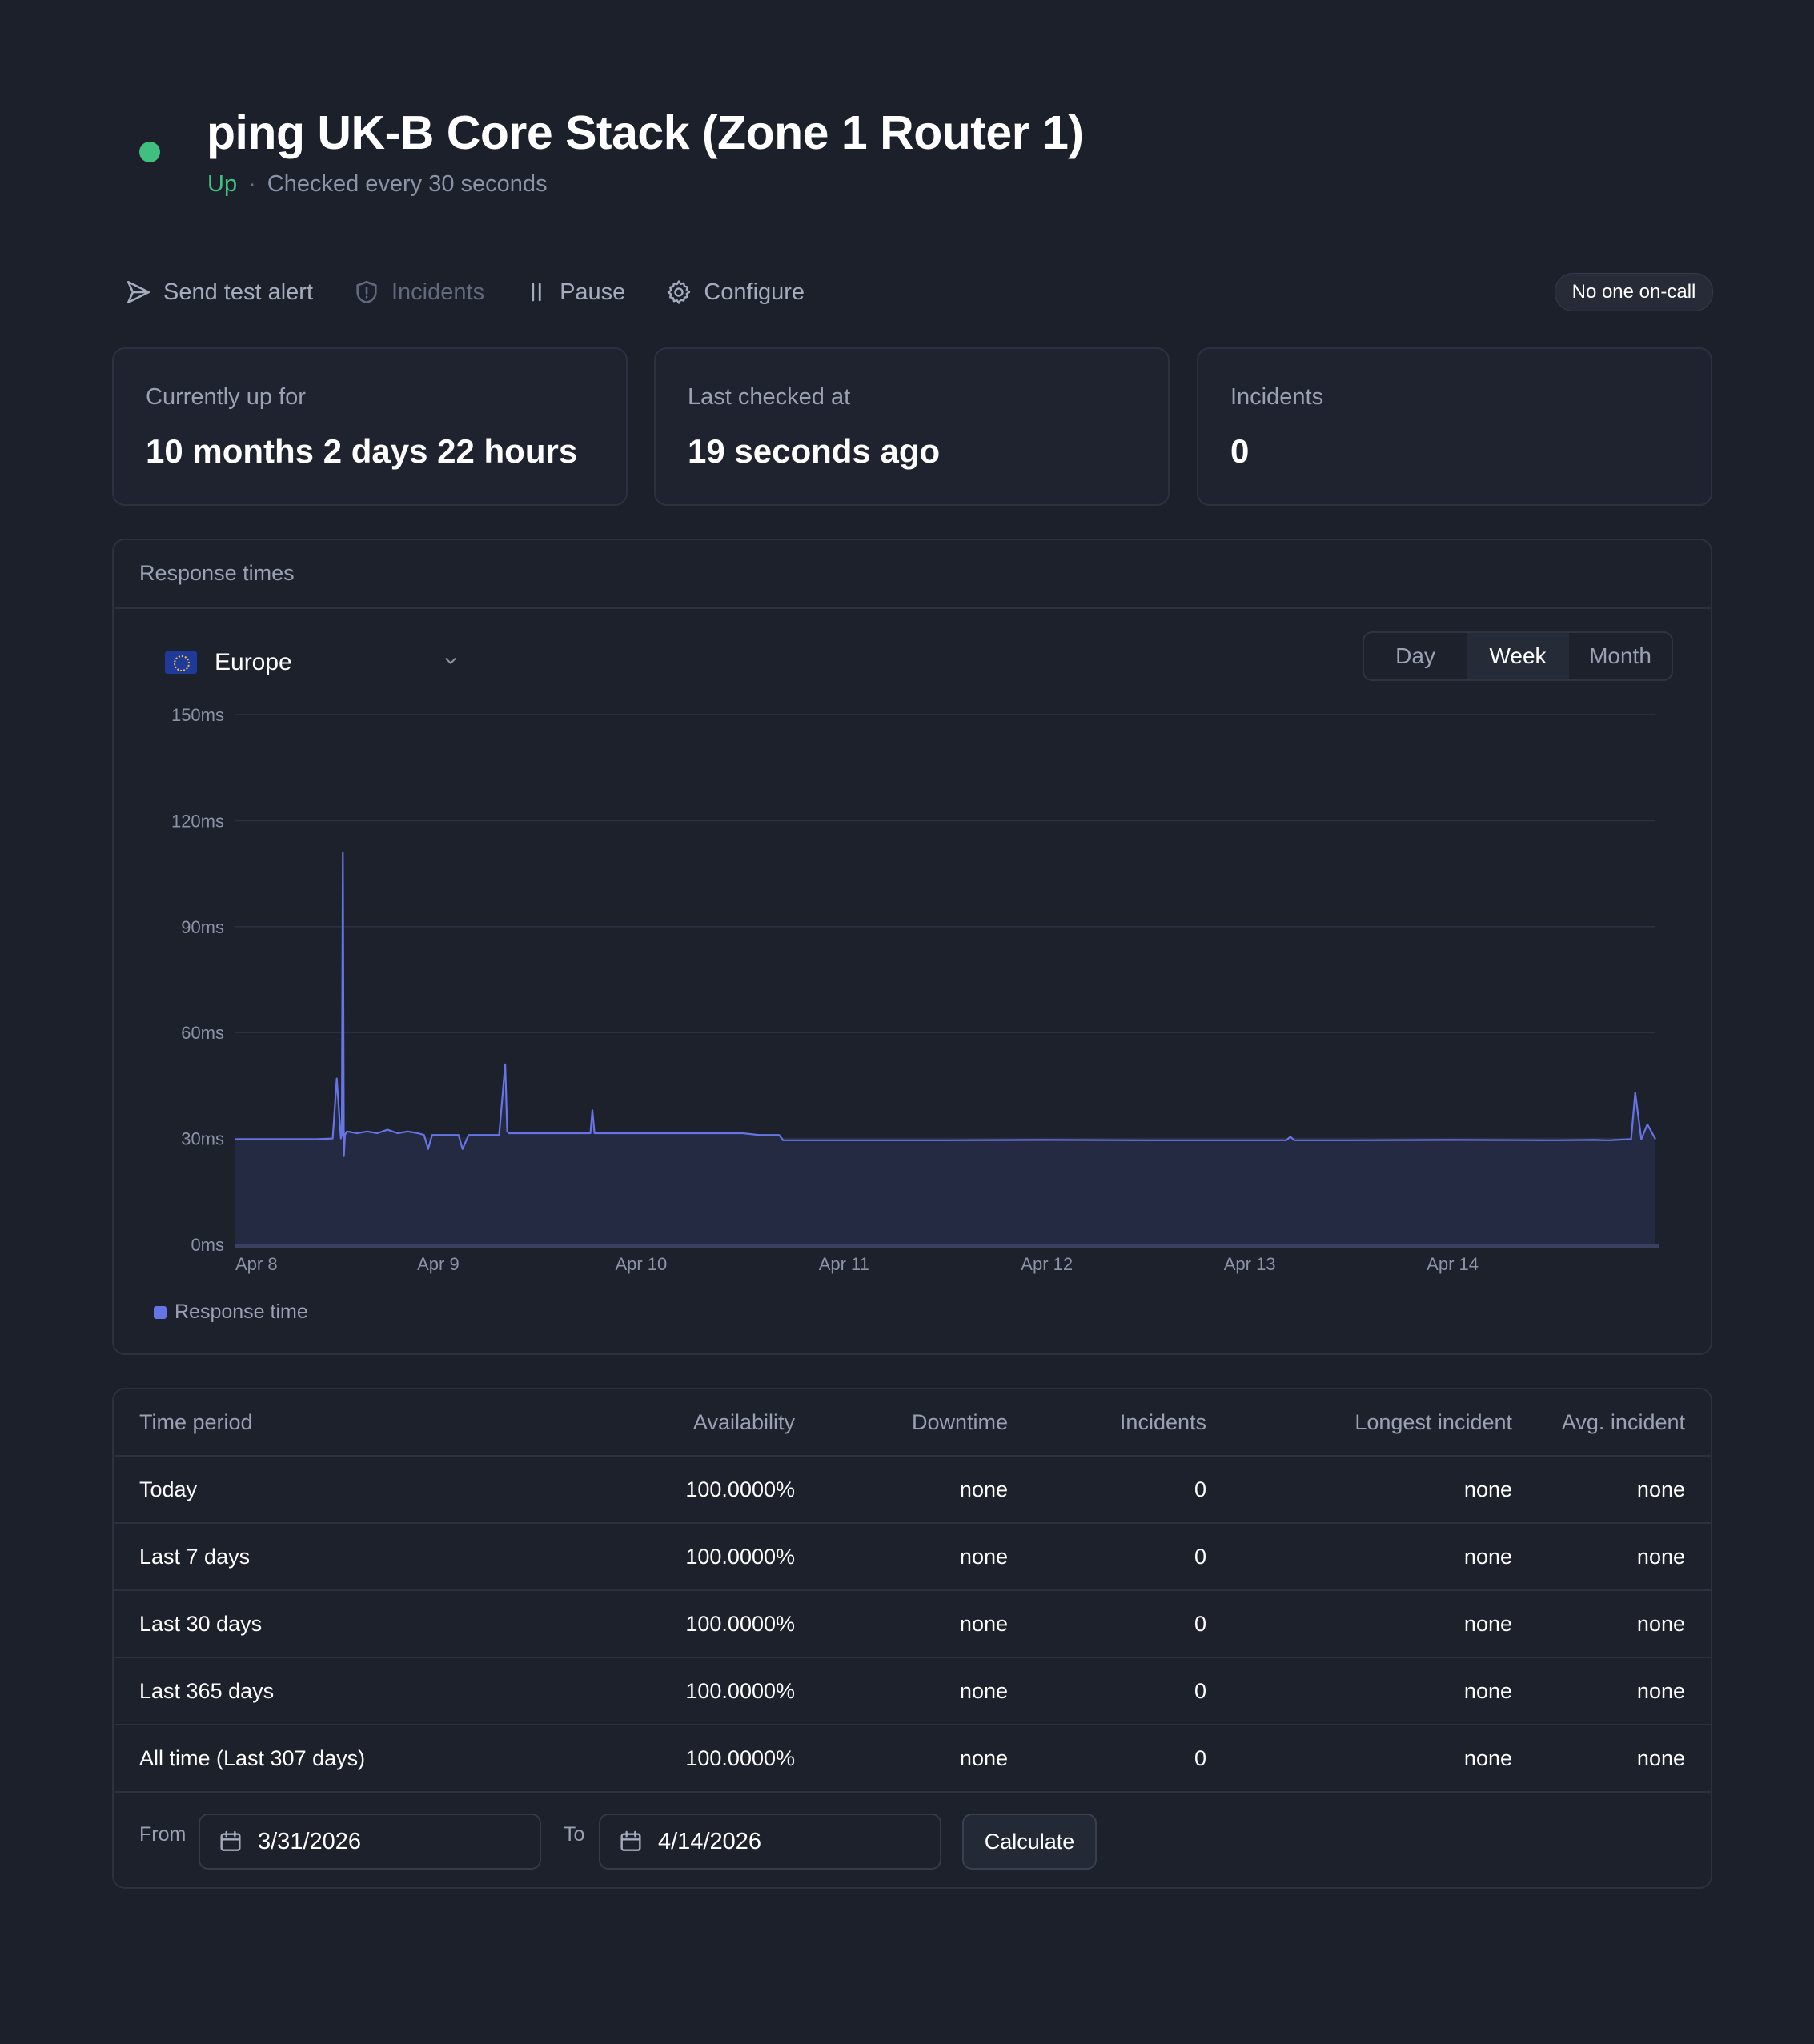 The width and height of the screenshot is (1814, 2044). What do you see at coordinates (1250, 1264) in the screenshot?
I see `x-tick-label: Apr 13` at bounding box center [1250, 1264].